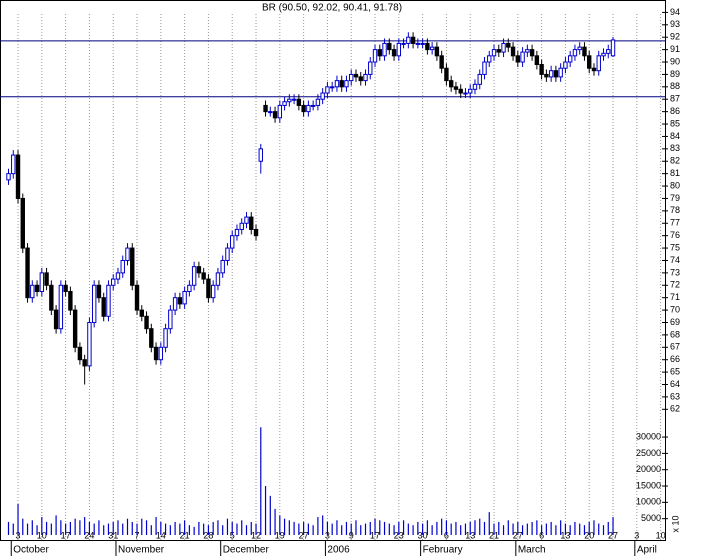  What do you see at coordinates (675, 285) in the screenshot?
I see `y-tick-label: 72` at bounding box center [675, 285].